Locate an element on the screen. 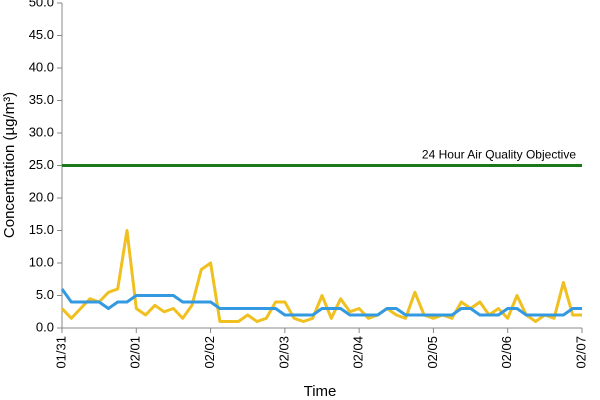 The image size is (600, 400). y-tick-label: 30.0 is located at coordinates (41, 131).